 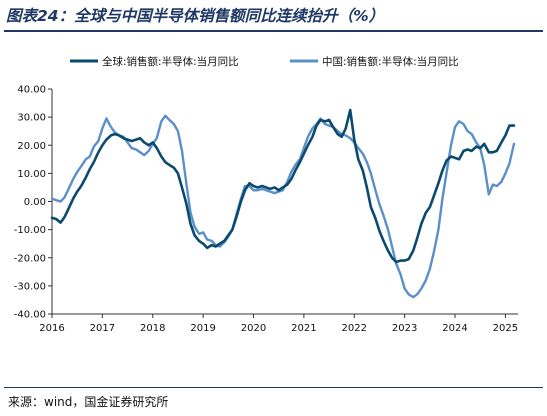 I want to click on y-tick-label: -30.00, so click(x=30, y=286).